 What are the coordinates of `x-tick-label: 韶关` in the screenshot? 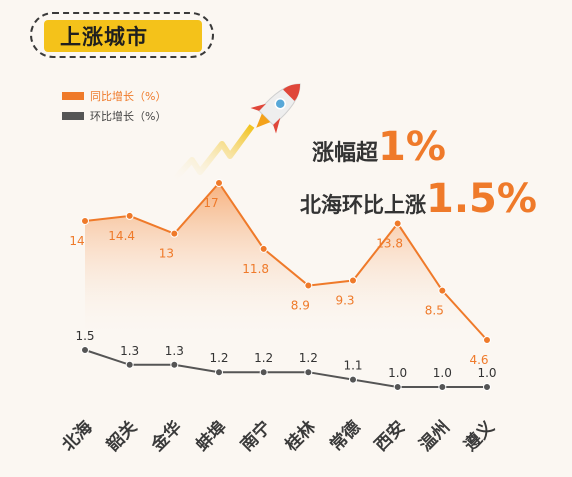 It's located at (121, 436).